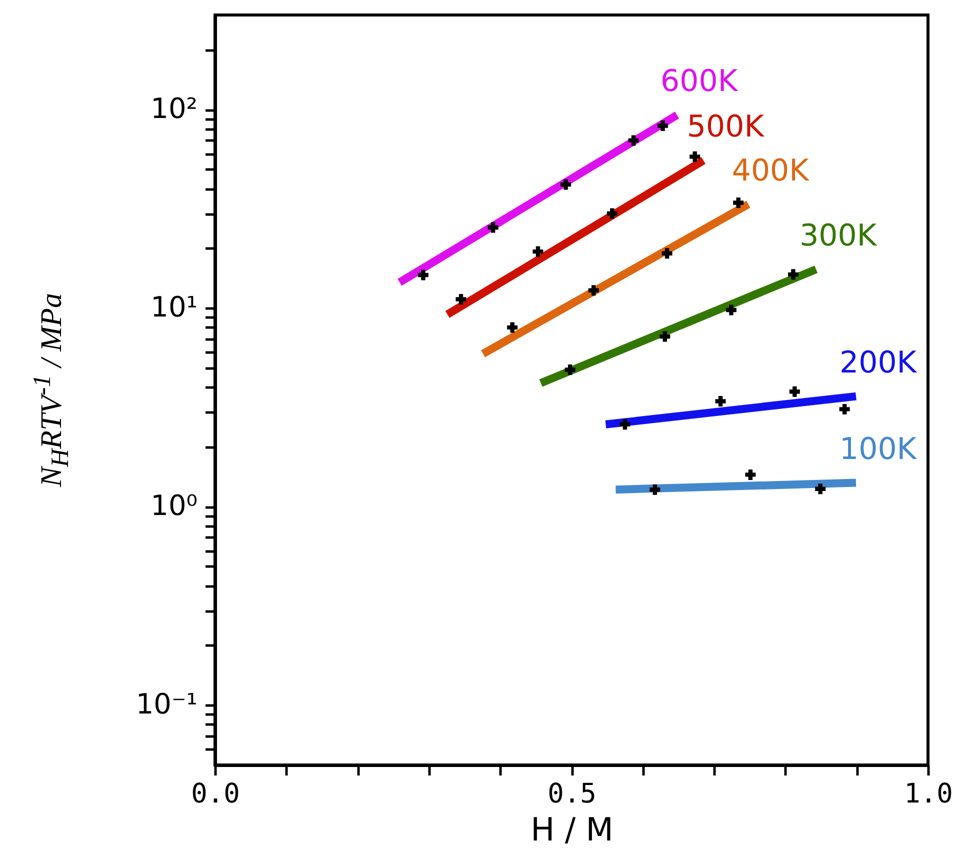  I want to click on x-axis-title: H / M, so click(572, 829).